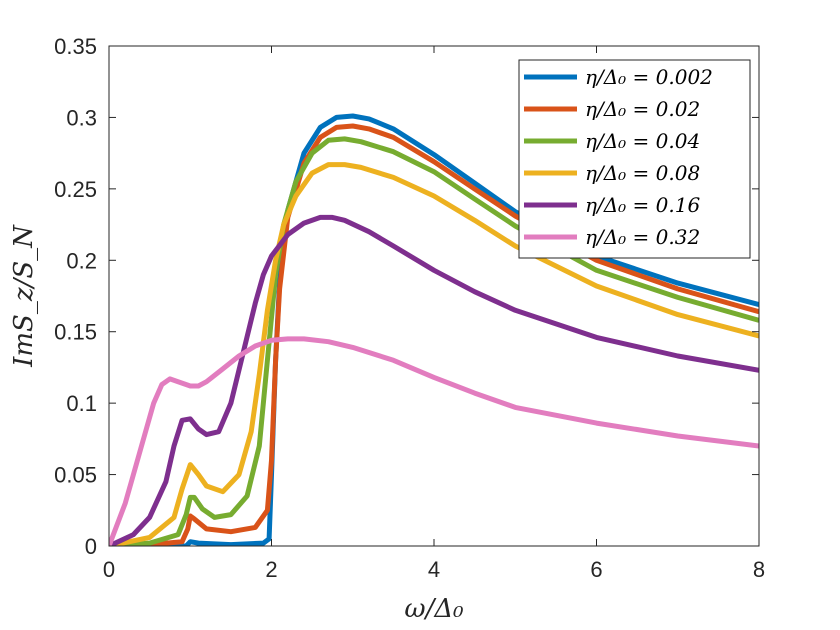  I want to click on legend-label-6: η/Δ₀ = 0.32, so click(642, 237).